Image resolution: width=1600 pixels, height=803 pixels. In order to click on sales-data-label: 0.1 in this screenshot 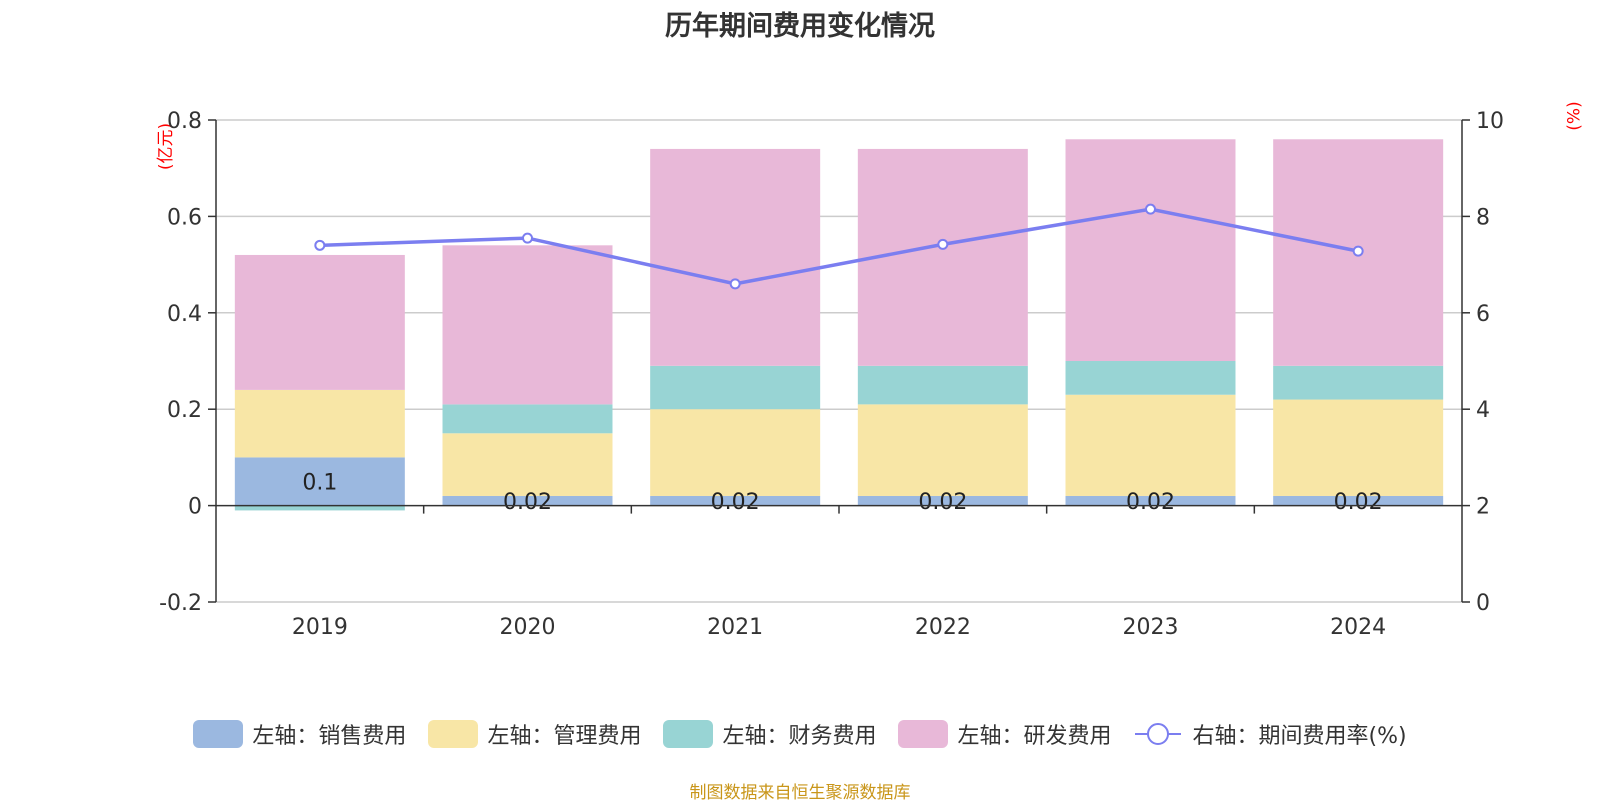, I will do `click(319, 483)`.